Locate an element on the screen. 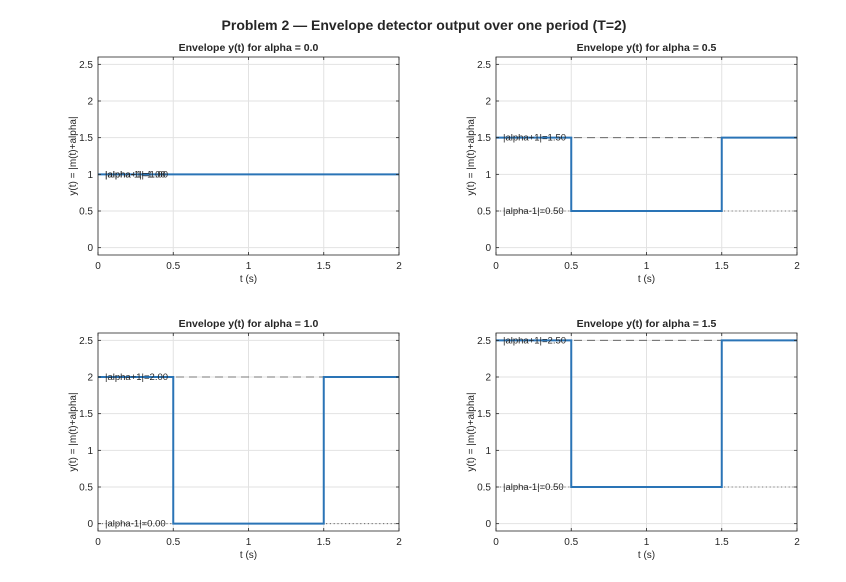 The width and height of the screenshot is (846, 582). reference-label-upper: |alpha+1|=1.00 is located at coordinates (136, 174).